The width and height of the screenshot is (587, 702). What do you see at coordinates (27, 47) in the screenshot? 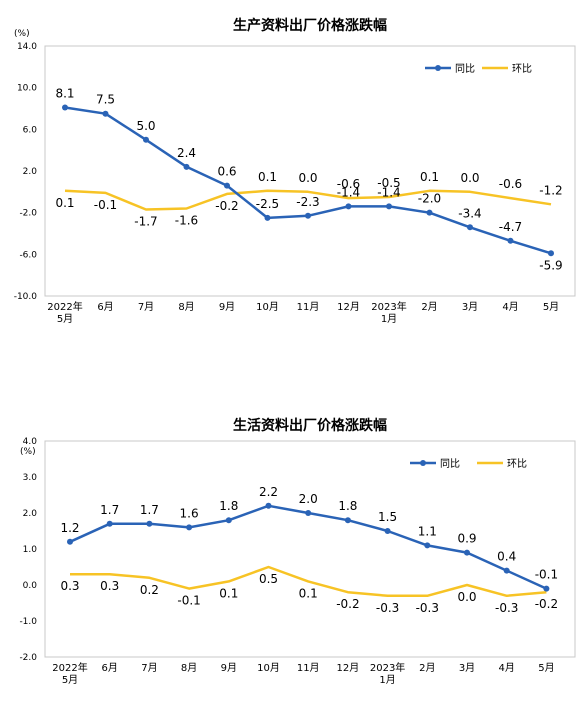
I see `y-tick-label: 14.0` at bounding box center [27, 47].